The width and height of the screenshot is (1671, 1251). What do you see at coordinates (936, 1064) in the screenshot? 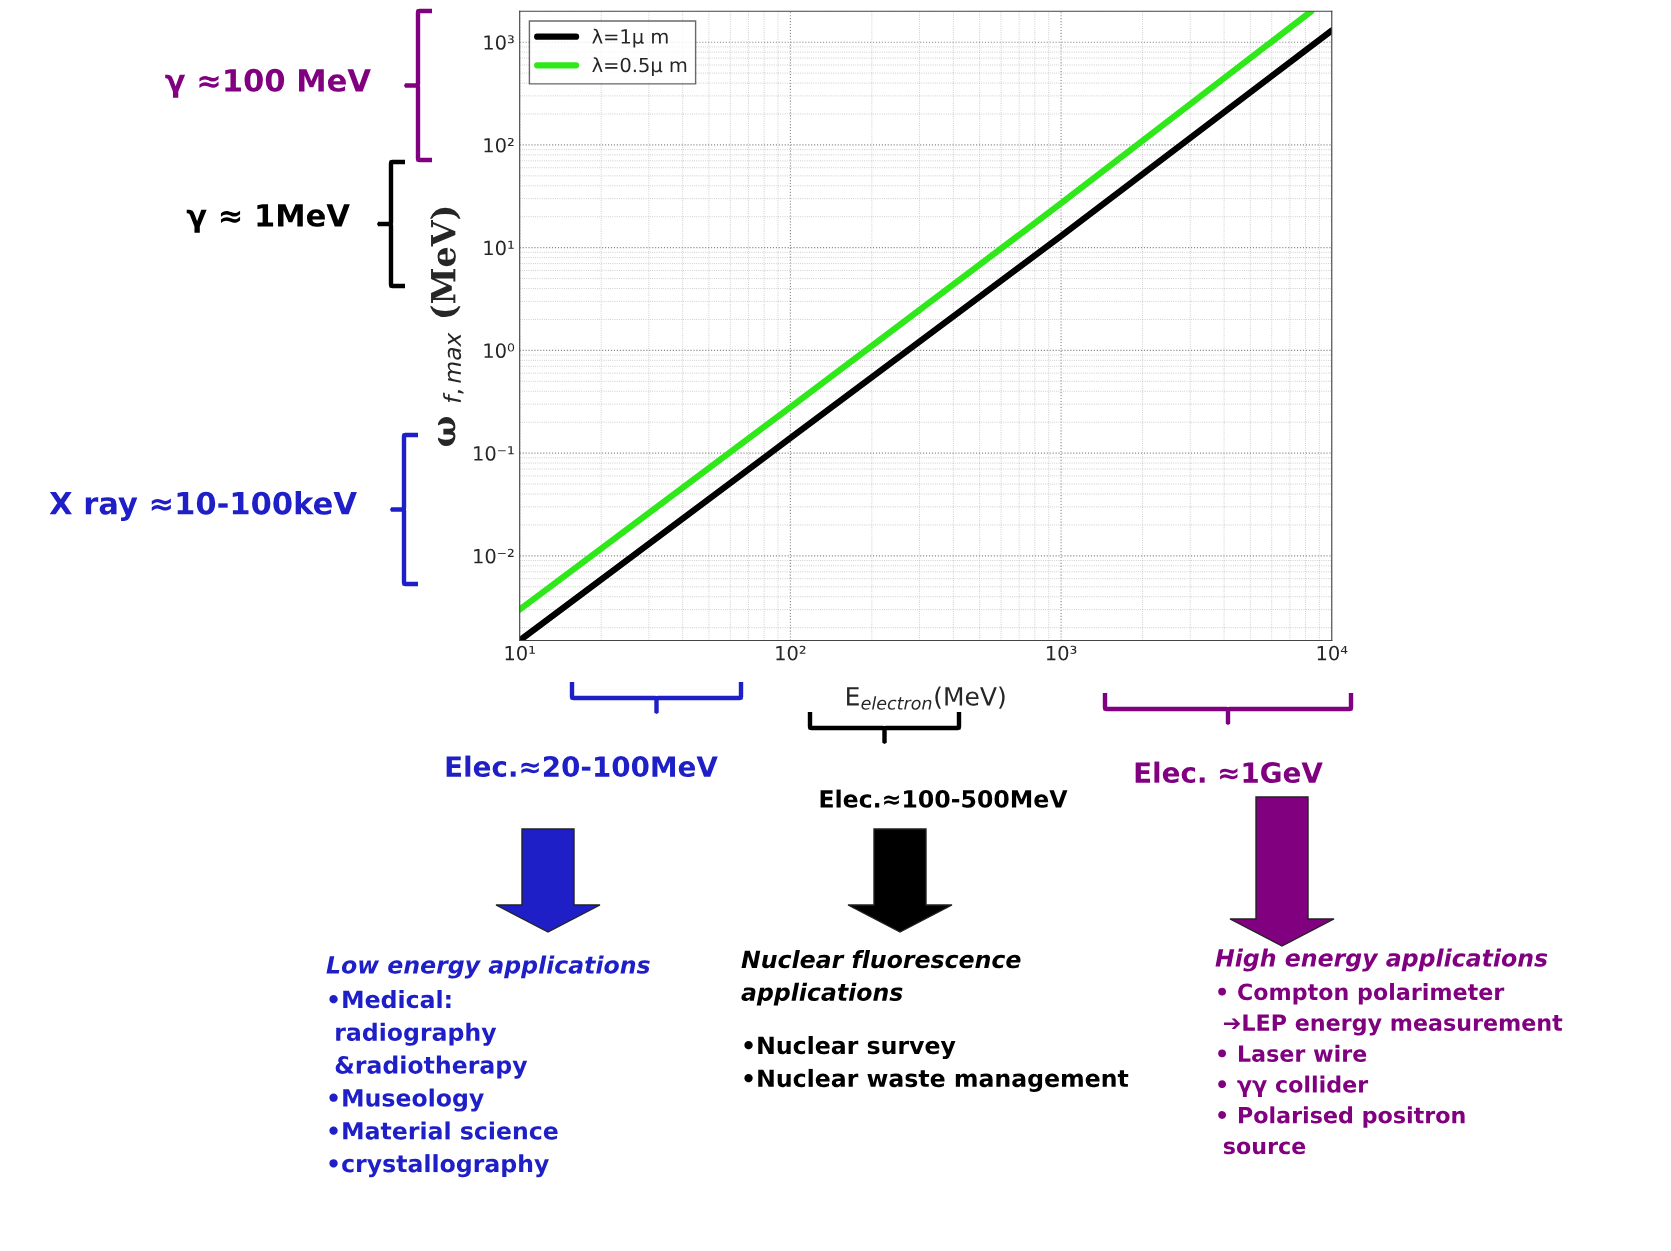
I see `text: •Nuclear survey •Nuclear waste management` at bounding box center [936, 1064].